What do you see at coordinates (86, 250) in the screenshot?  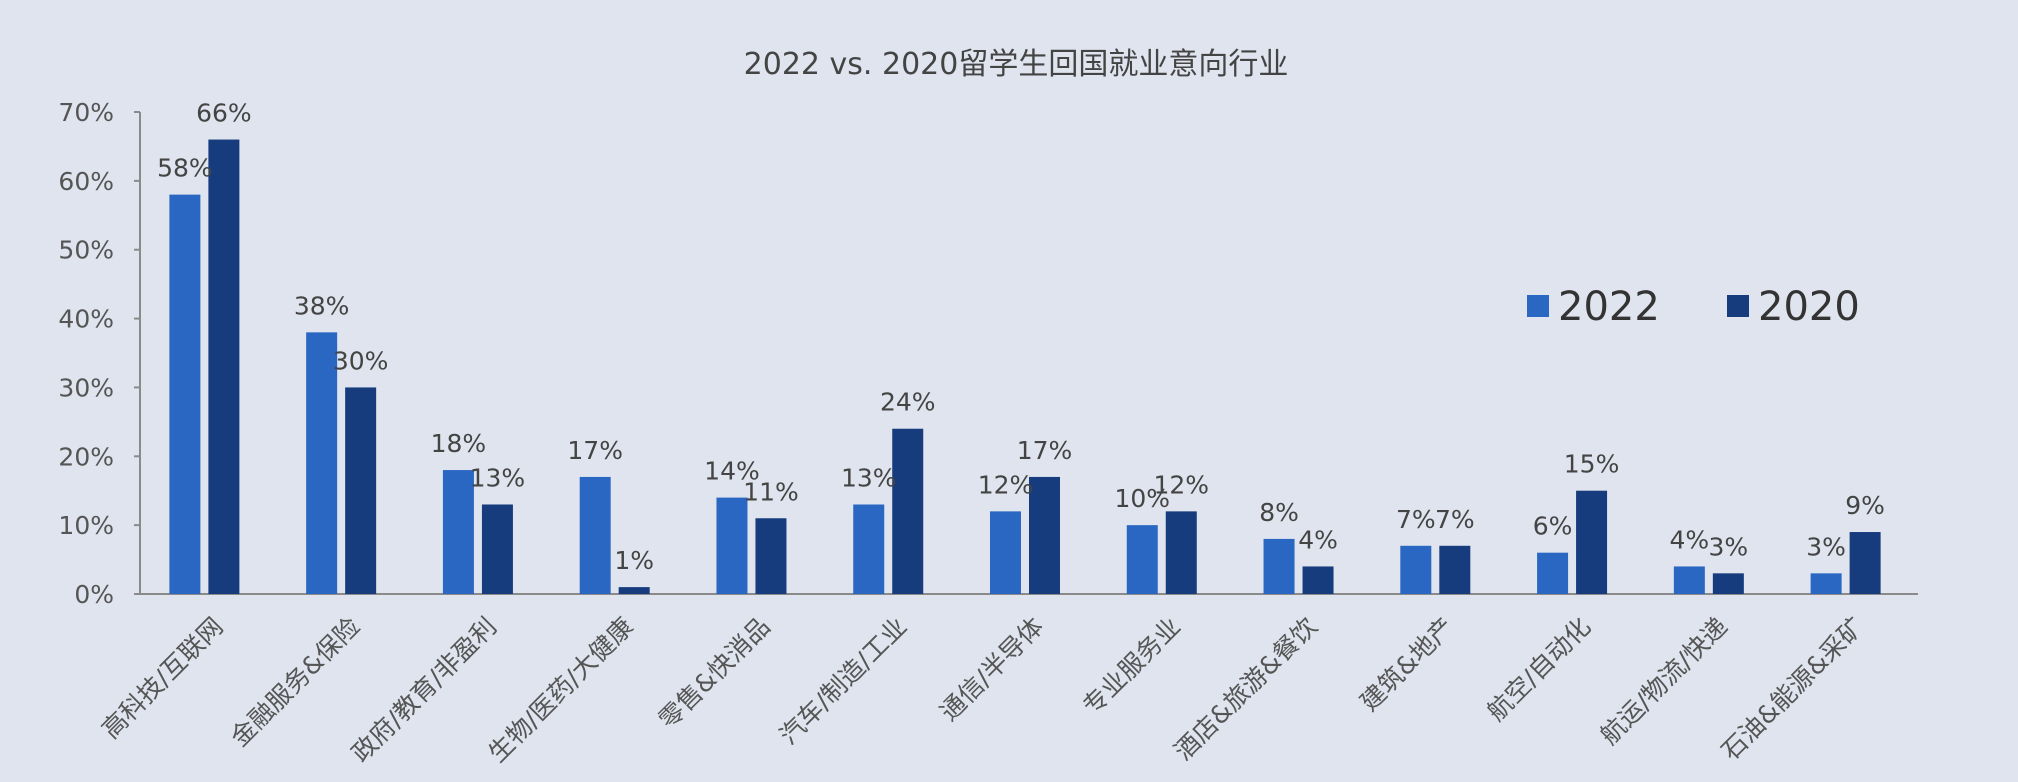 I see `y-tick-label: 50%` at bounding box center [86, 250].